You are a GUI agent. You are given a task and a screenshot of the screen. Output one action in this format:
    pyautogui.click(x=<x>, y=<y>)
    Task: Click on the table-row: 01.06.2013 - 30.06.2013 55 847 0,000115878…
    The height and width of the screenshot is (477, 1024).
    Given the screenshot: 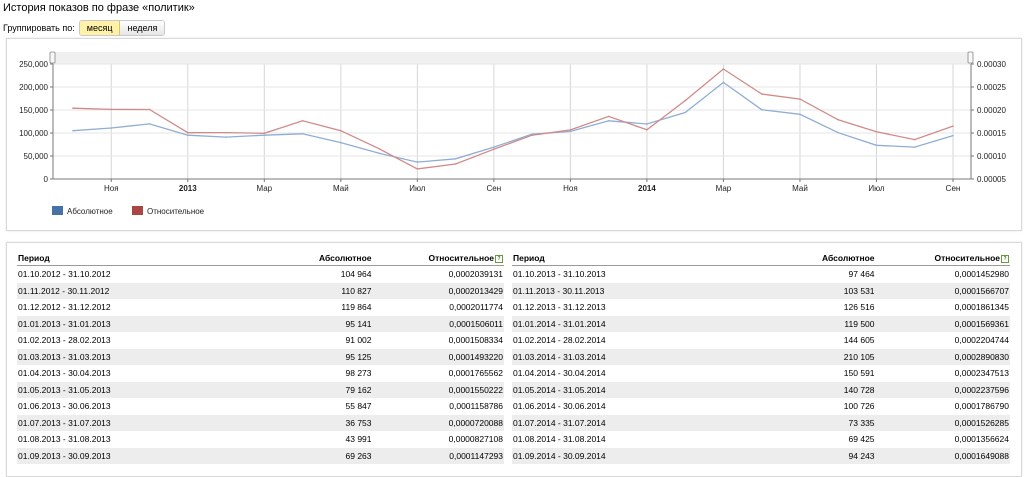 What is the action you would take?
    pyautogui.click(x=260, y=406)
    